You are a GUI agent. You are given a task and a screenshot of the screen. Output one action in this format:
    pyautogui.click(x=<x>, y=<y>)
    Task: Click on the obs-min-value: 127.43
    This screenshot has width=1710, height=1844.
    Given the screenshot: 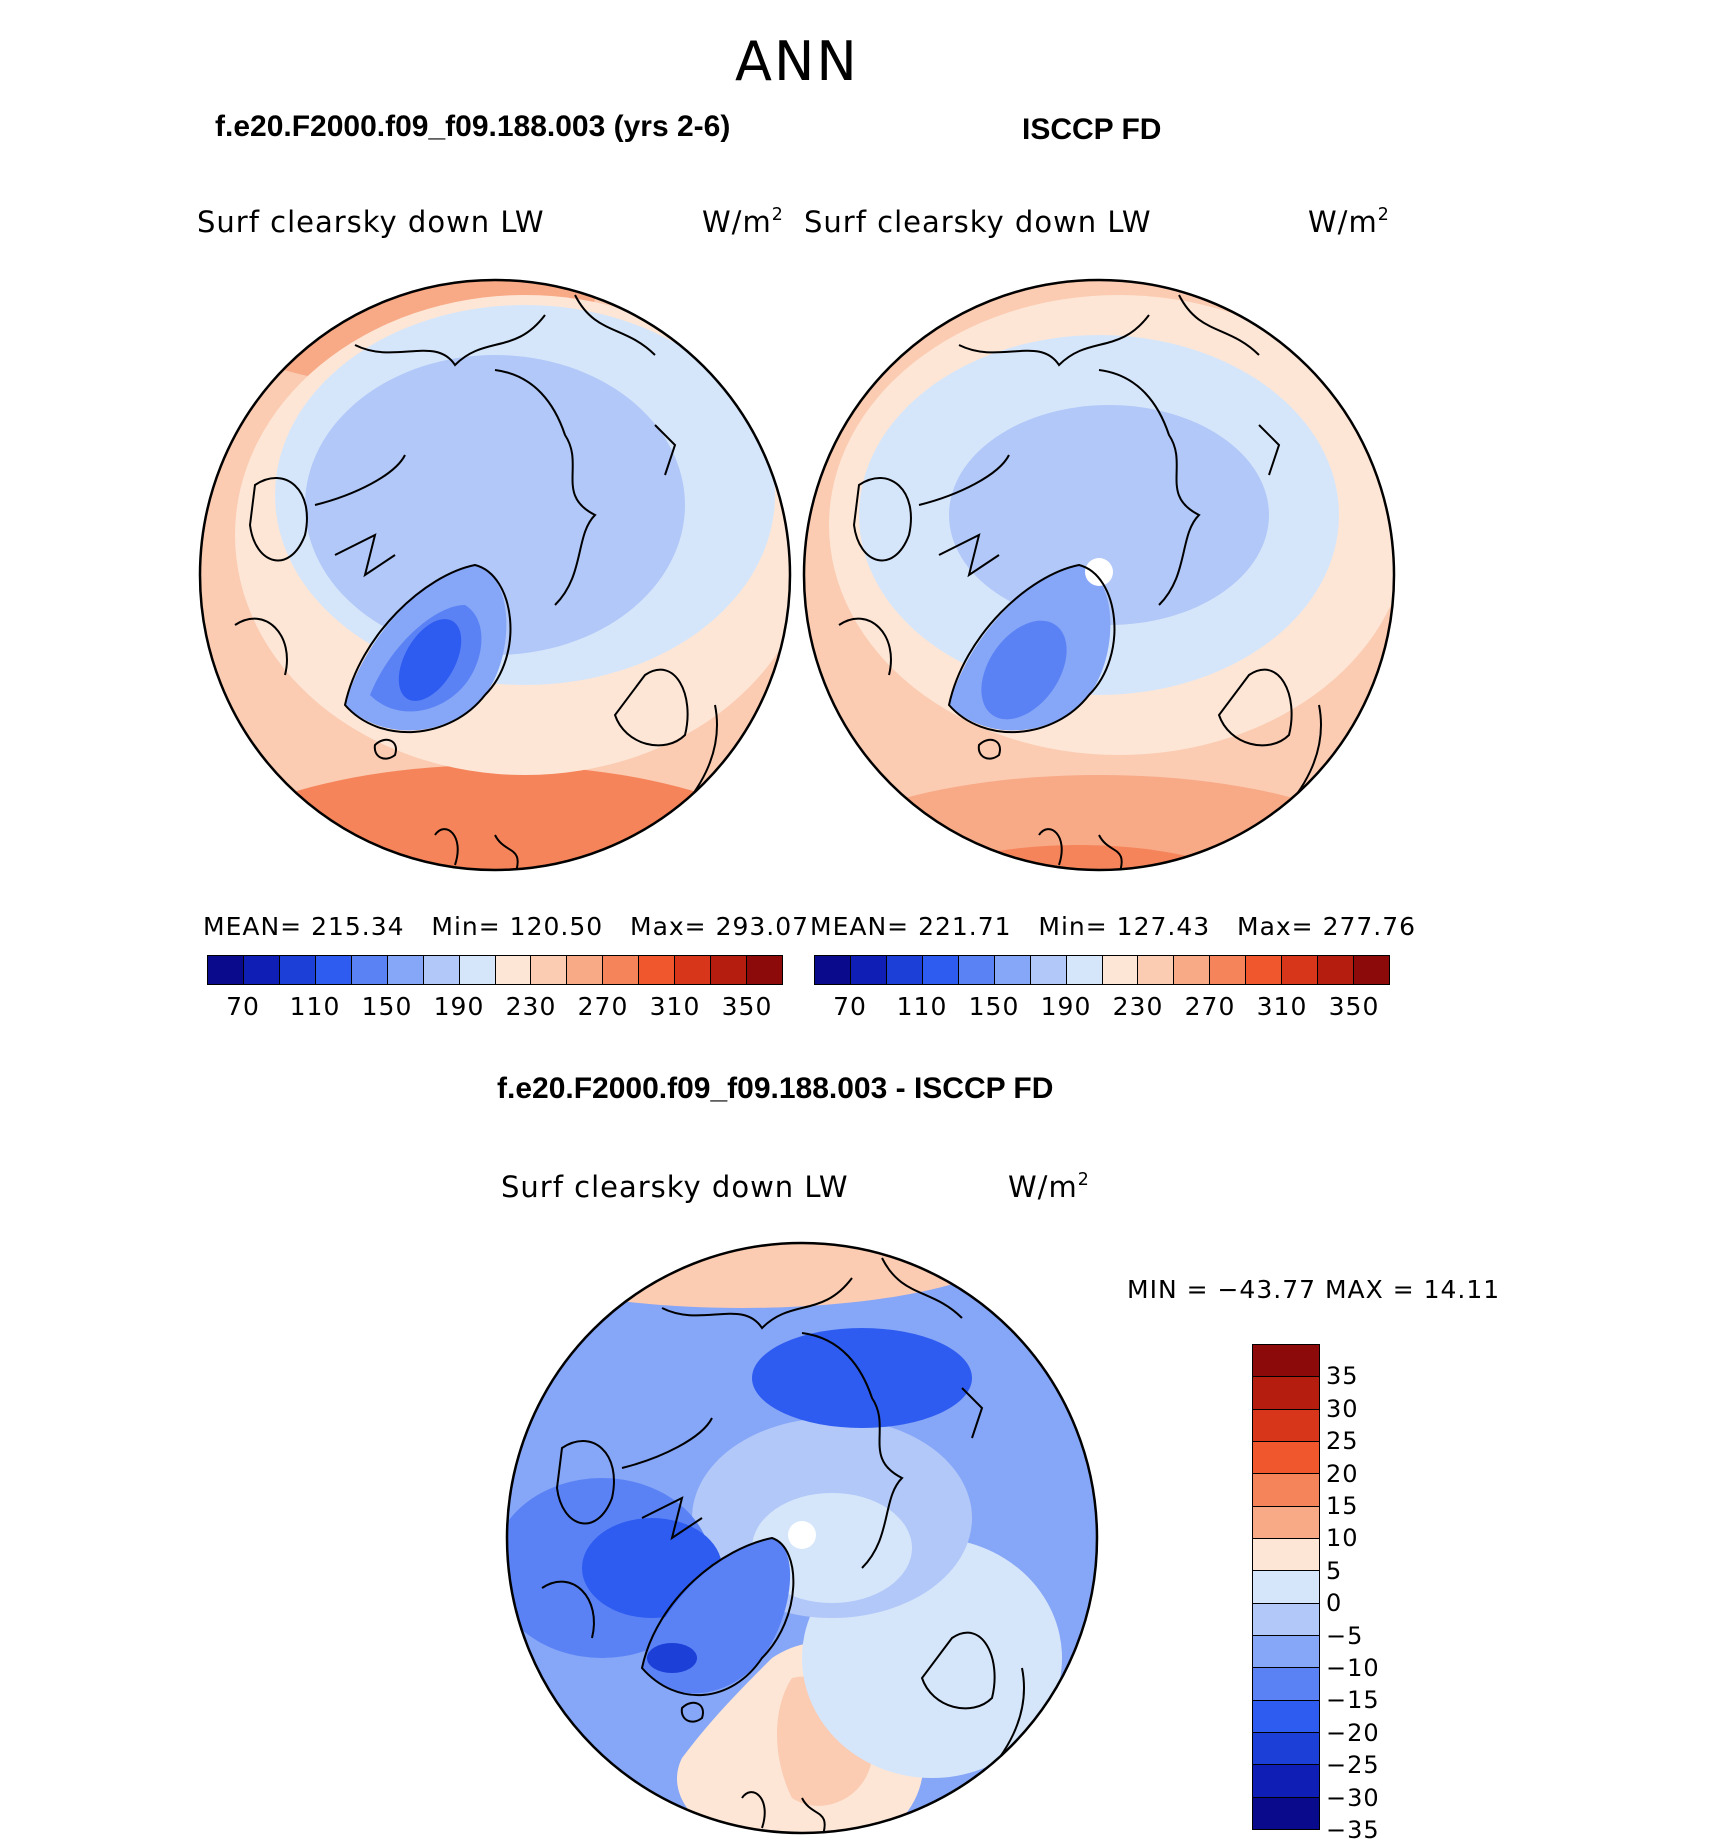 What is the action you would take?
    pyautogui.click(x=1163, y=926)
    